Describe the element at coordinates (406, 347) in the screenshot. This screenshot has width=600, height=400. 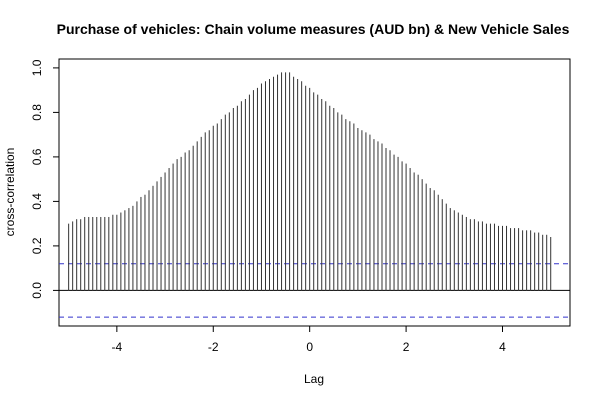
I see `x-tick-label: 2` at that location.